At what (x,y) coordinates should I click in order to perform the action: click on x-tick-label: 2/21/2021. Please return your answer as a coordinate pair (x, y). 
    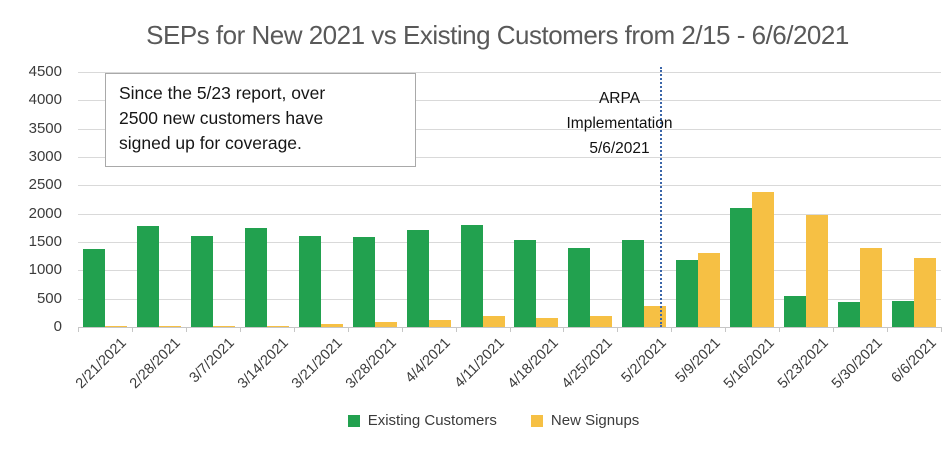
    Looking at the image, I should click on (102, 363).